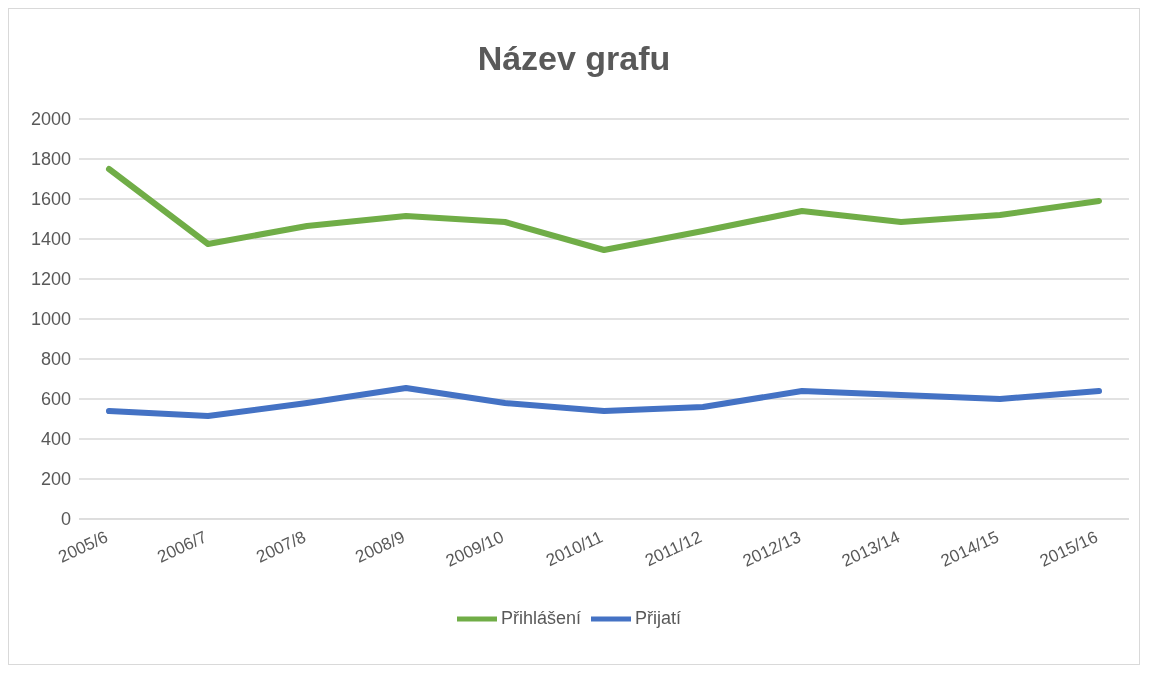  I want to click on legend-label: Přijatí, so click(658, 617).